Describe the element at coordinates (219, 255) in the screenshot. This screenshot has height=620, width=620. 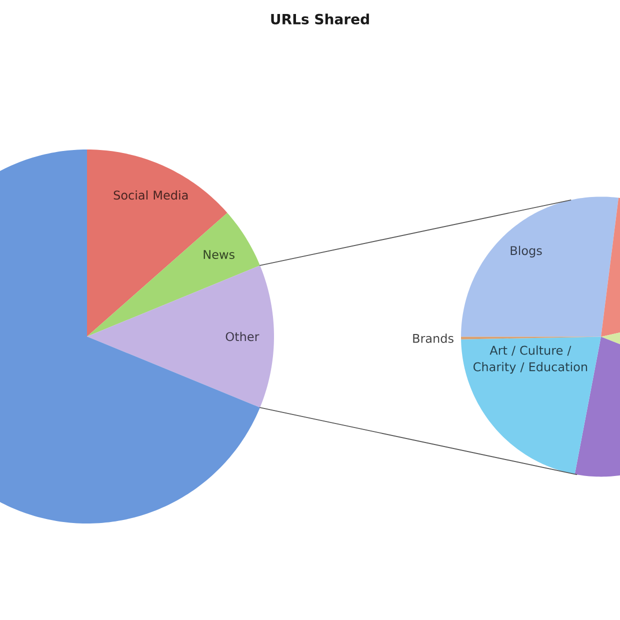
I see `slice-label: News` at that location.